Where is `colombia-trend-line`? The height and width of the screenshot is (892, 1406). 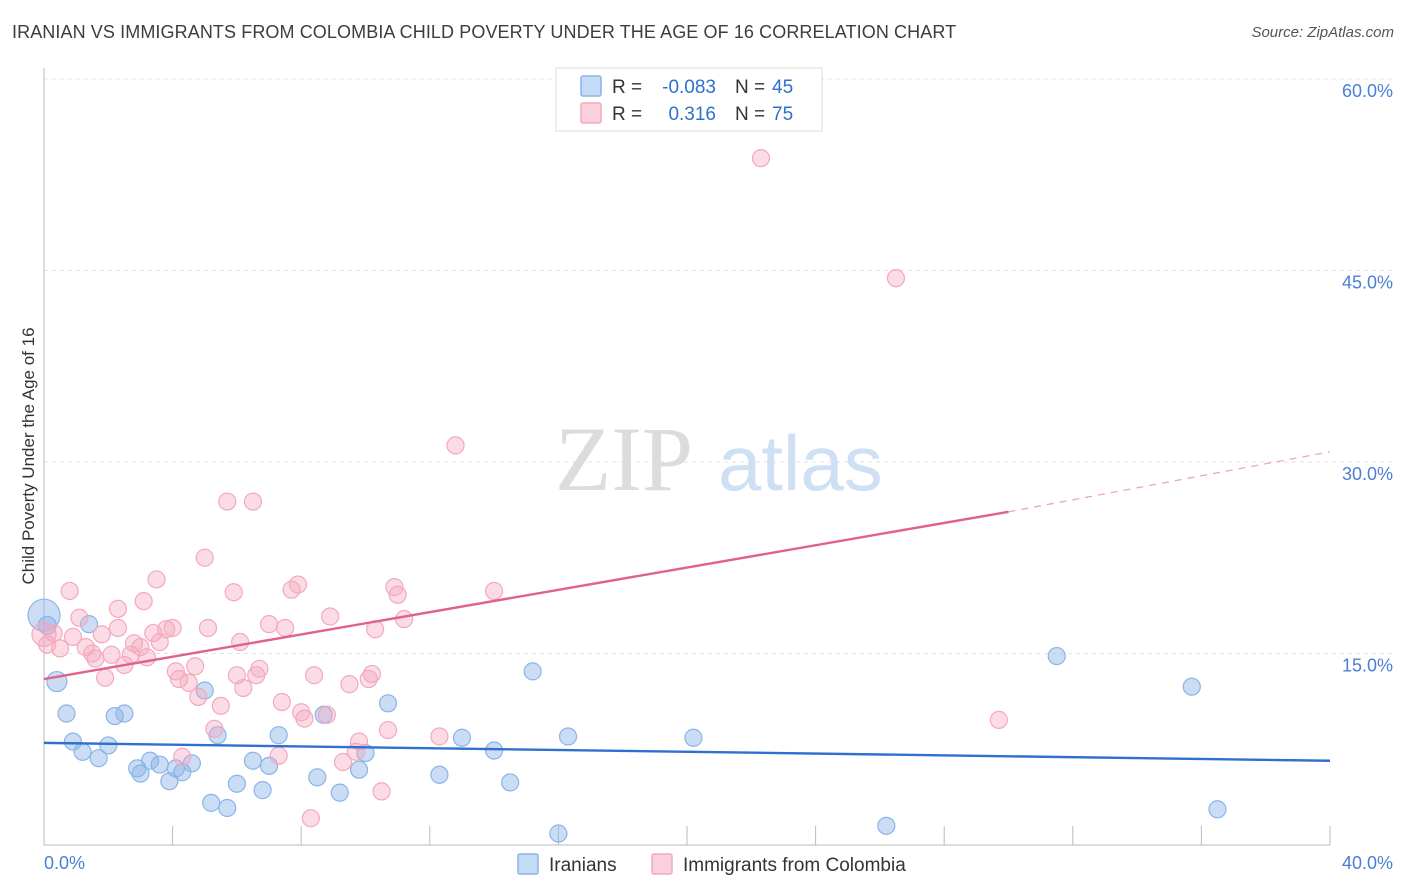
colombia-trend-line is located at coordinates (526, 595).